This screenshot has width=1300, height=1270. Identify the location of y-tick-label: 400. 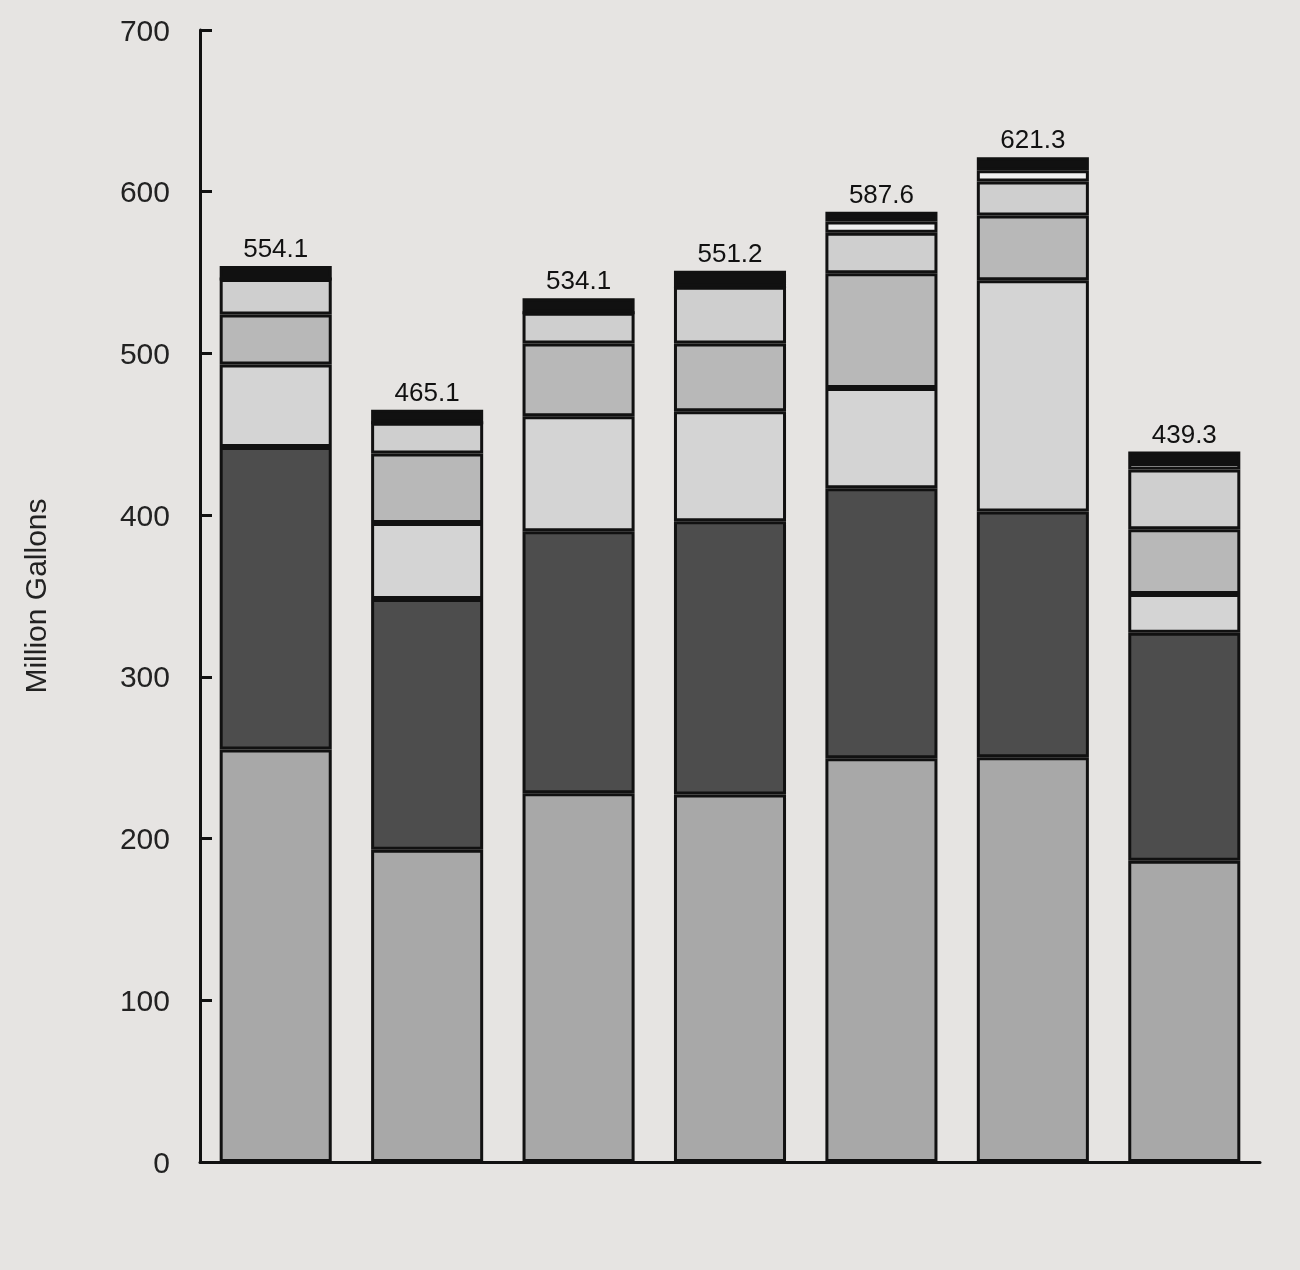
(144, 515).